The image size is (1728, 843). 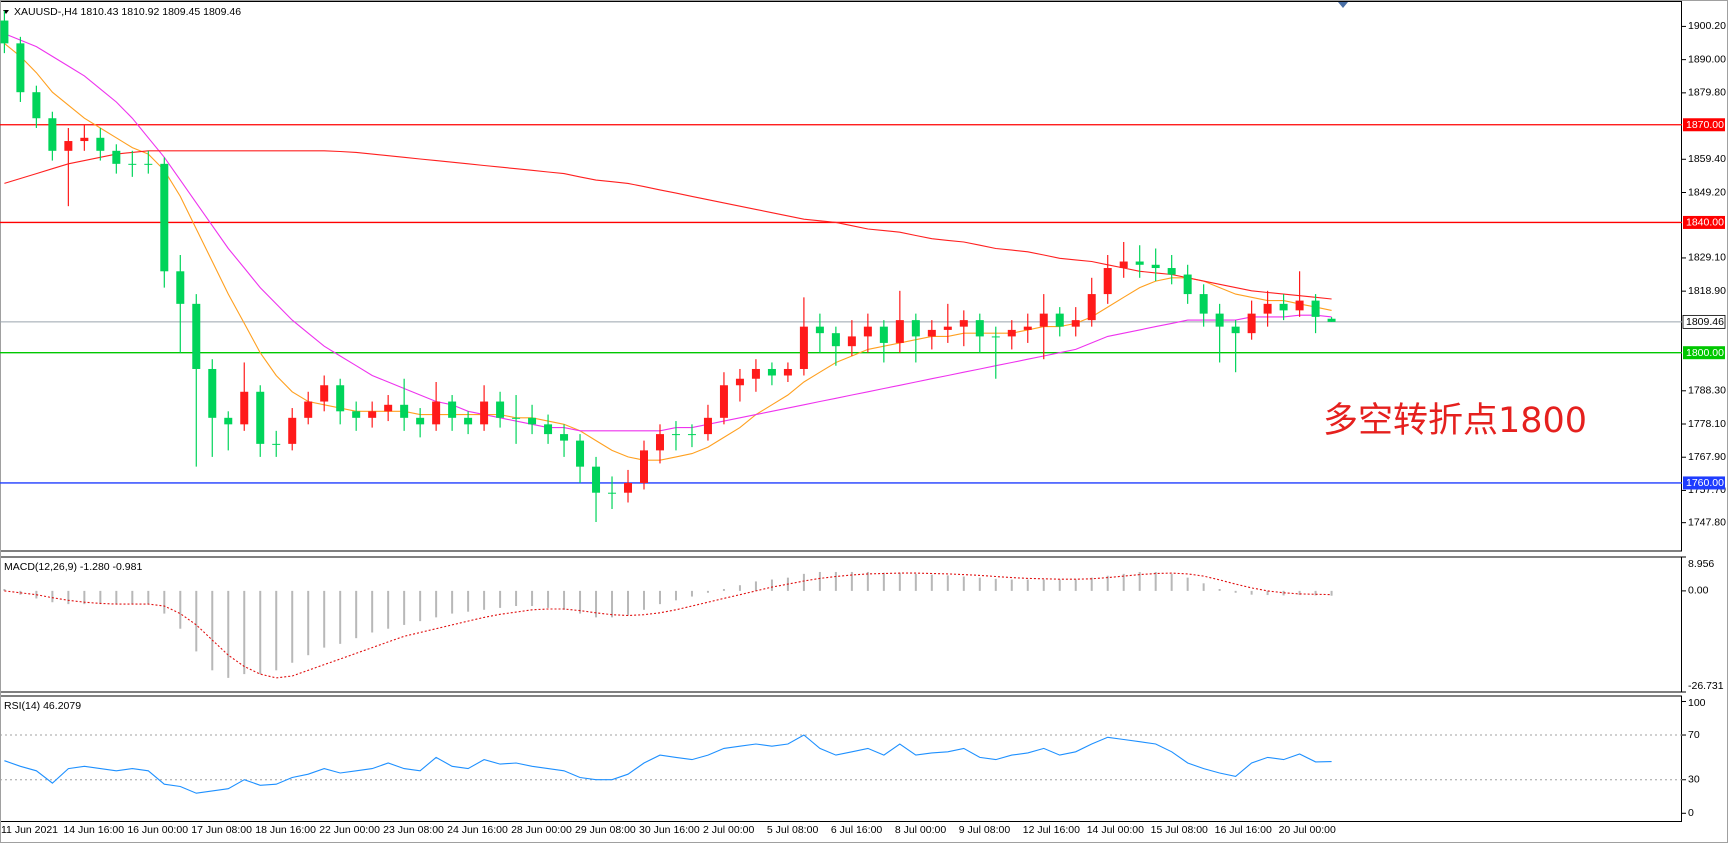 I want to click on x-tick-label: 15 Jul 08:00, so click(x=1179, y=830).